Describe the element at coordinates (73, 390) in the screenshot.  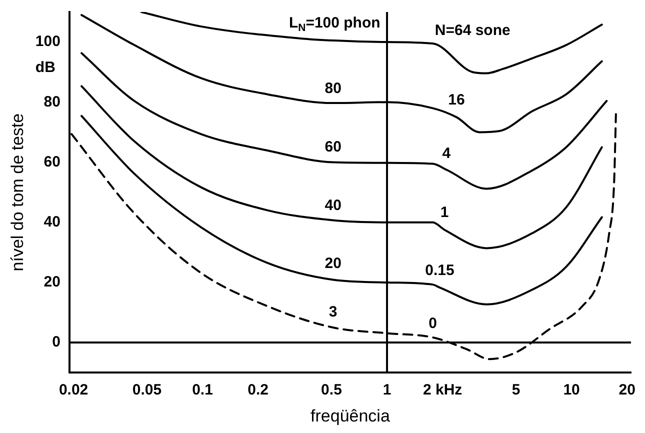
I see `x-tick-label: 0.02` at that location.